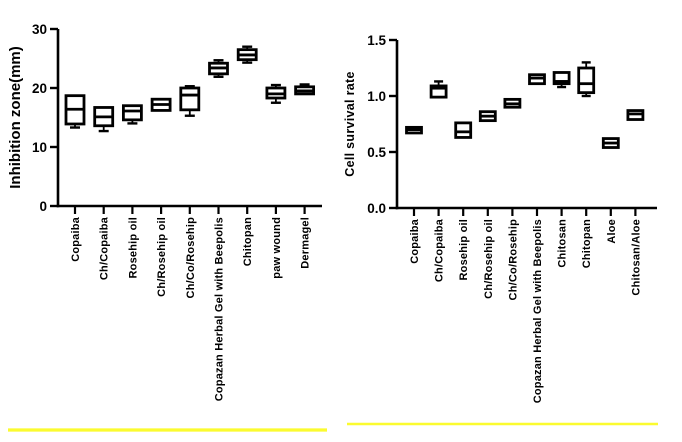 Image resolution: width=682 pixels, height=442 pixels. I want to click on y-tick-label: 0.5, so click(376, 152).